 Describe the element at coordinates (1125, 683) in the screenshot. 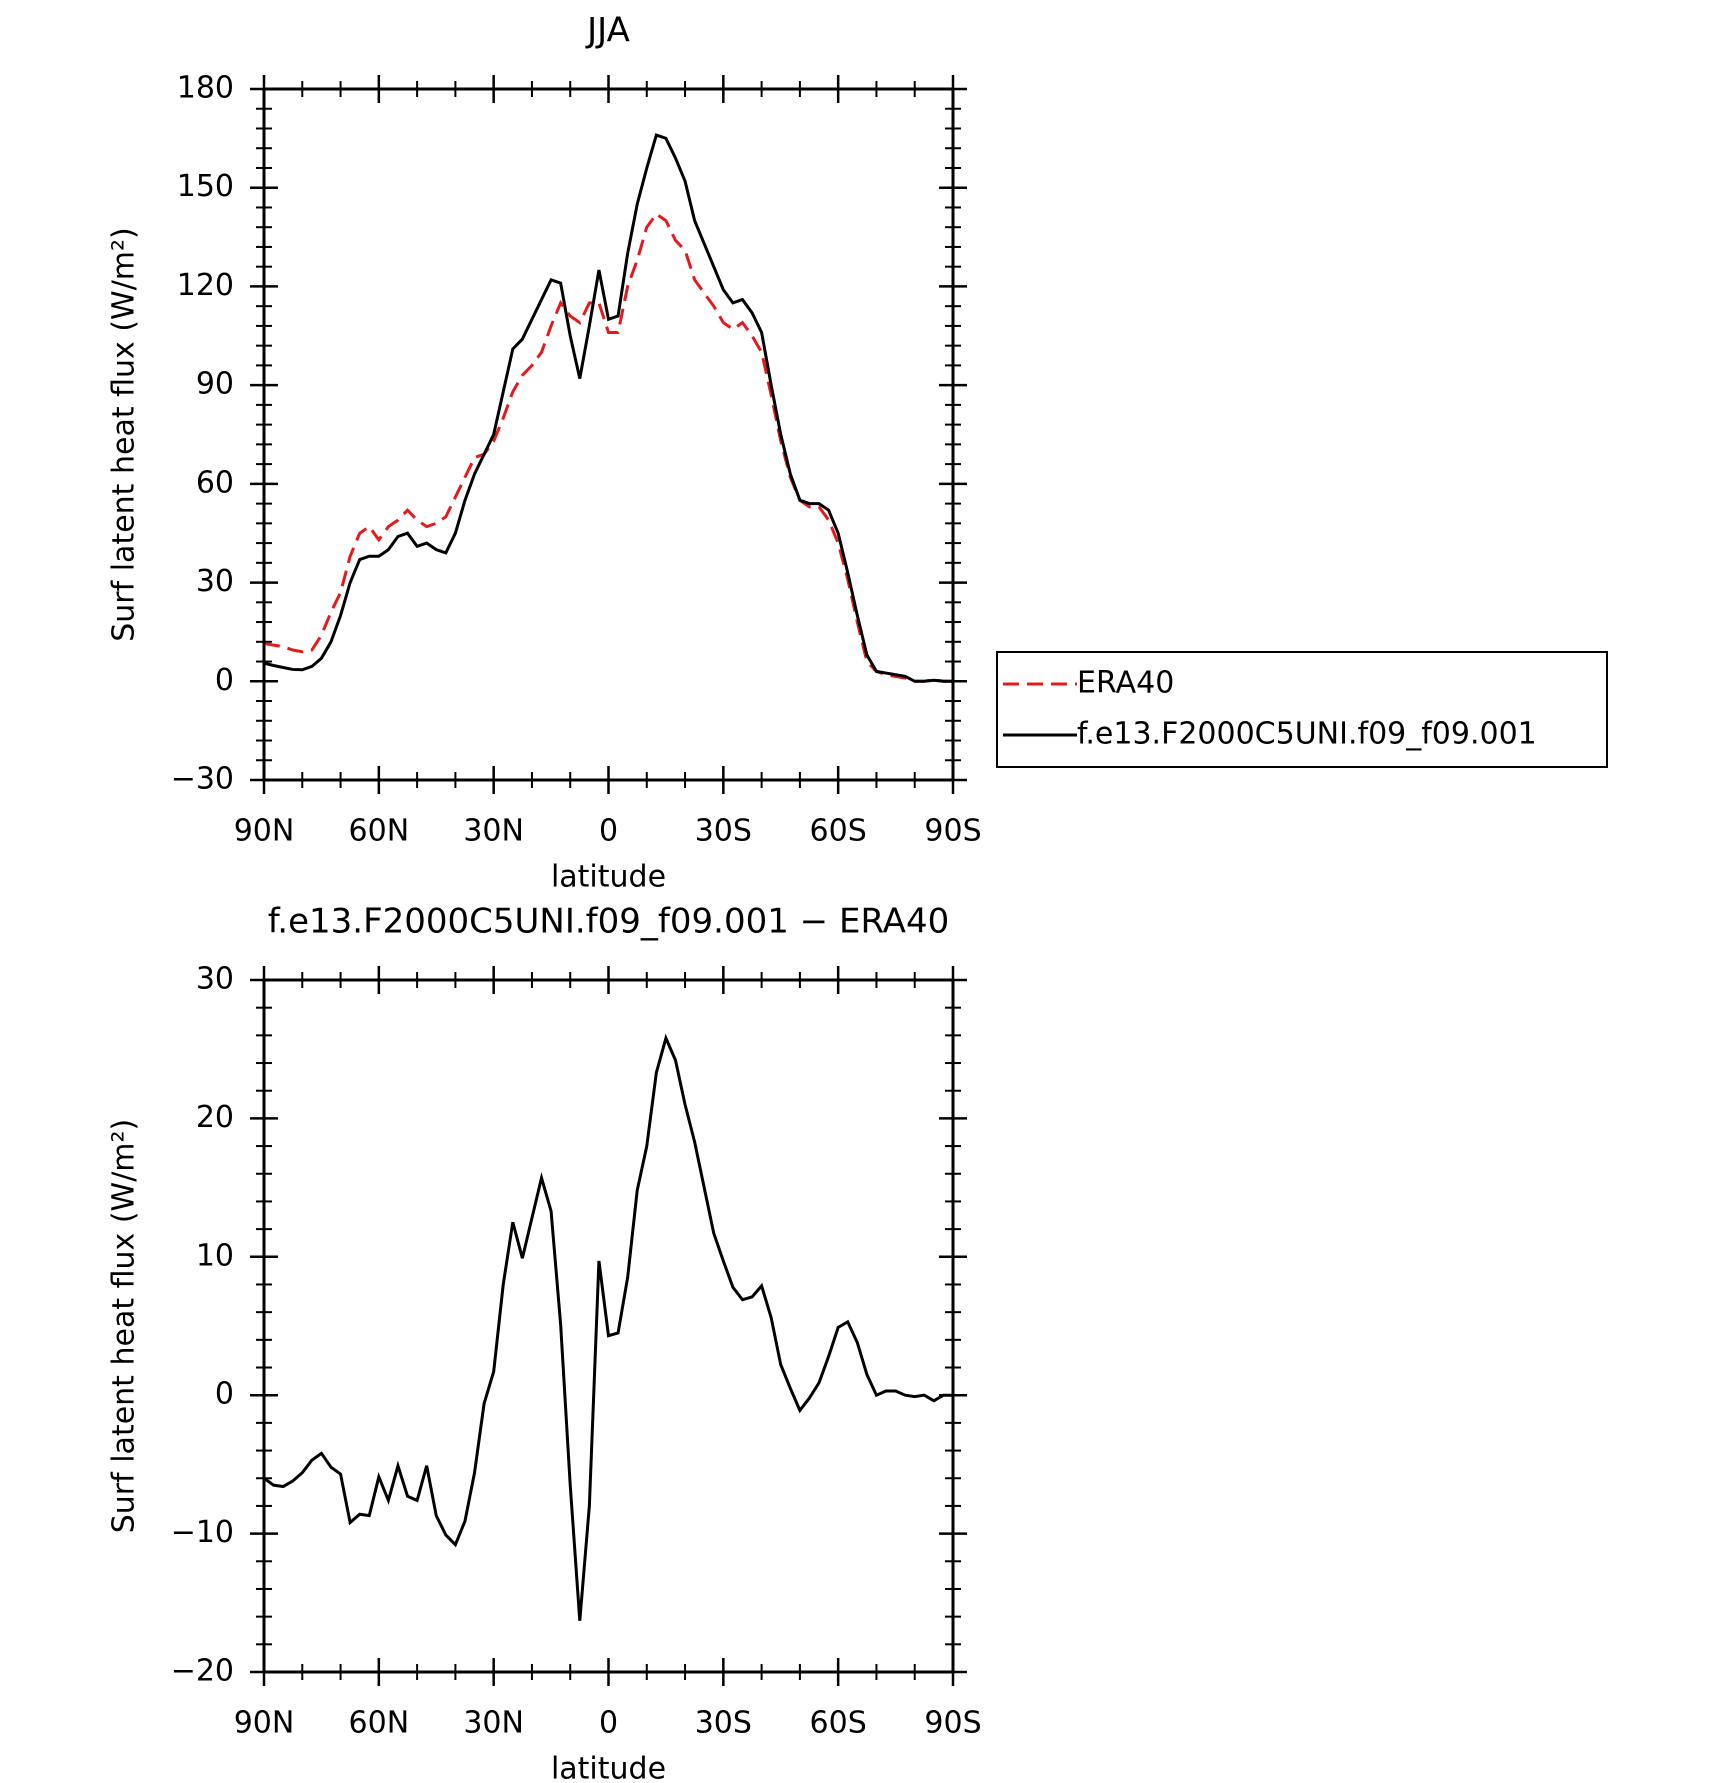

I see `legend-label: ERA40` at that location.